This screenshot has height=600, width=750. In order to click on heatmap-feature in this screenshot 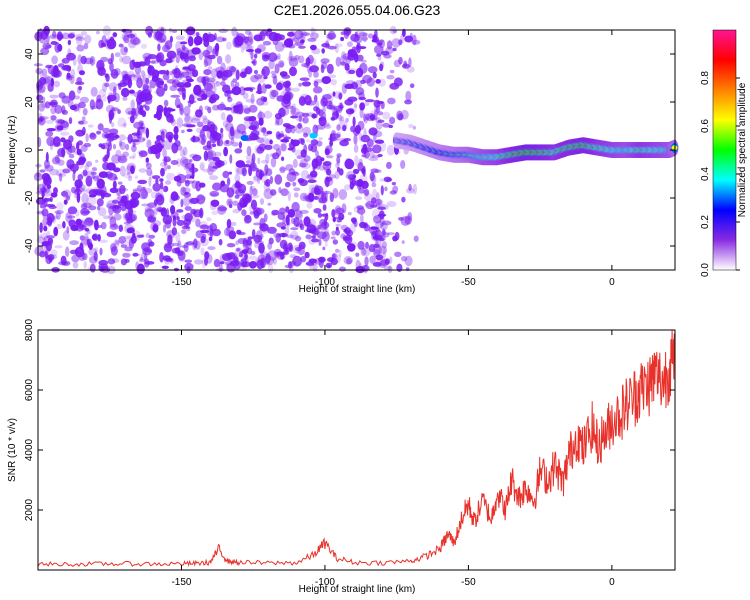, I will do `click(313, 135)`.